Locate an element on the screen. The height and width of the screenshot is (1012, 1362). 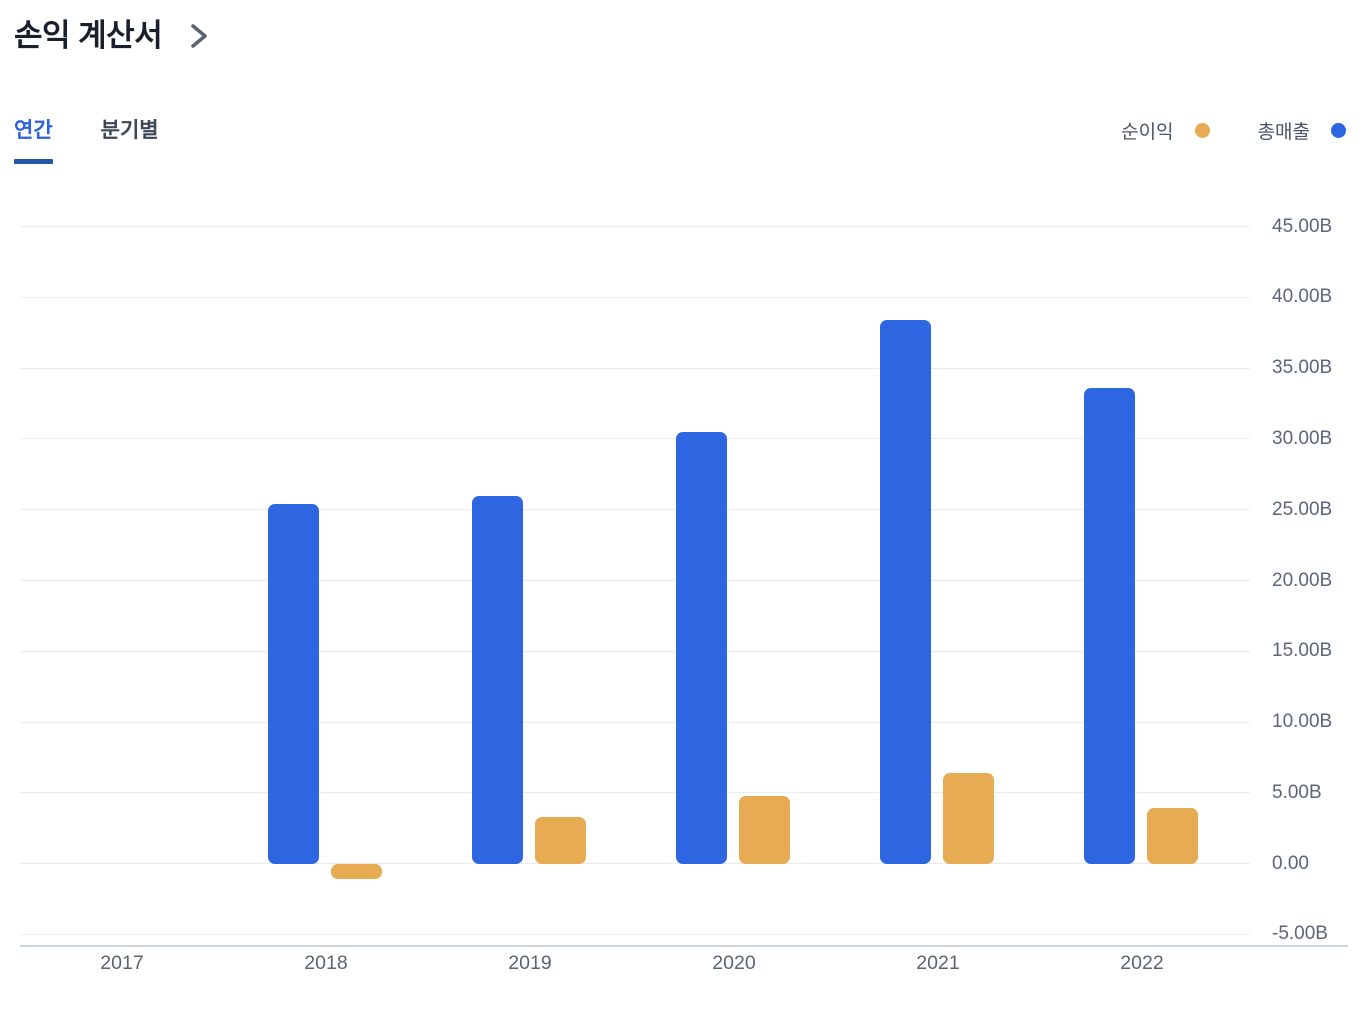
y-axis-label: 30.00B is located at coordinates (1302, 438).